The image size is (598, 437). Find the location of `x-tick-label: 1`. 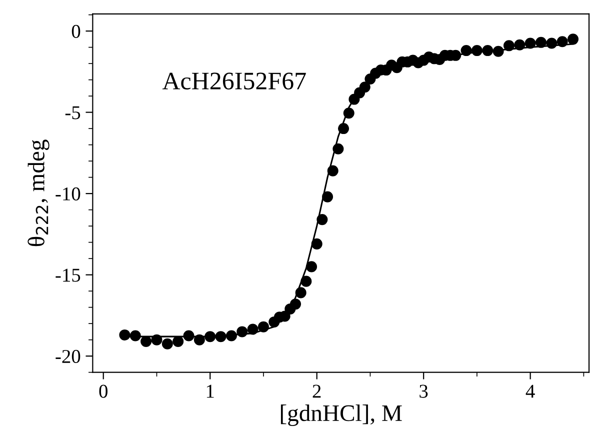

x-tick-label: 1 is located at coordinates (210, 391).